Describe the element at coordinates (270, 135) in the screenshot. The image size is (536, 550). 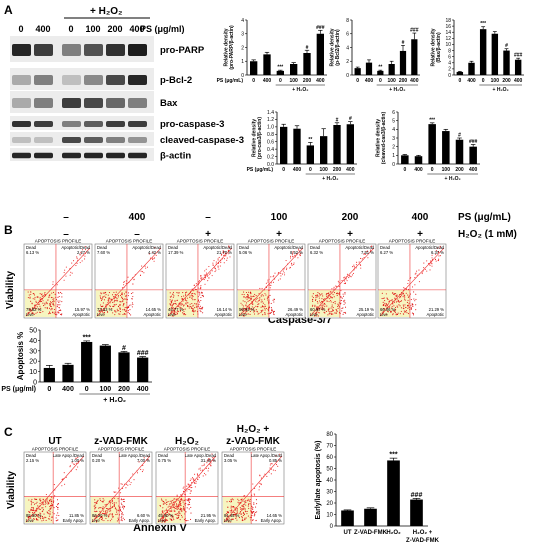
I see `y-tick-label: 0.8` at that location.